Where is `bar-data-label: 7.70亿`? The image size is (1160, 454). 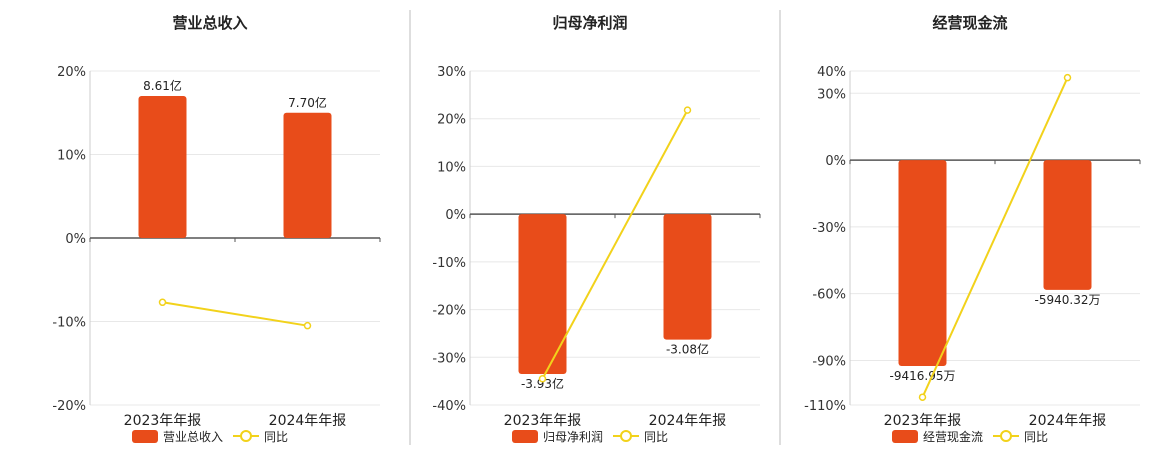
bar-data-label: 7.70亿 is located at coordinates (307, 102).